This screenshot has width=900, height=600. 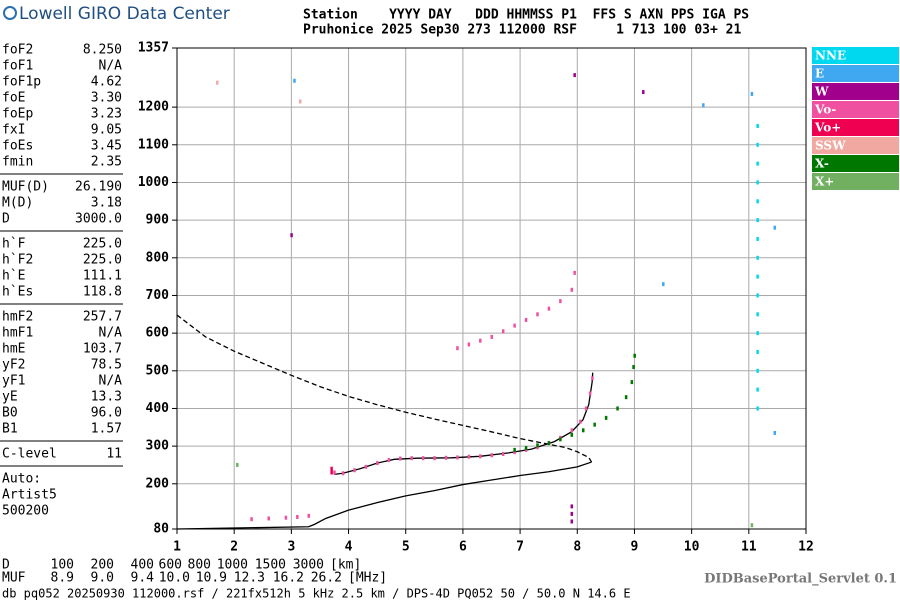 What do you see at coordinates (158, 333) in the screenshot?
I see `y-tick-label: 600` at bounding box center [158, 333].